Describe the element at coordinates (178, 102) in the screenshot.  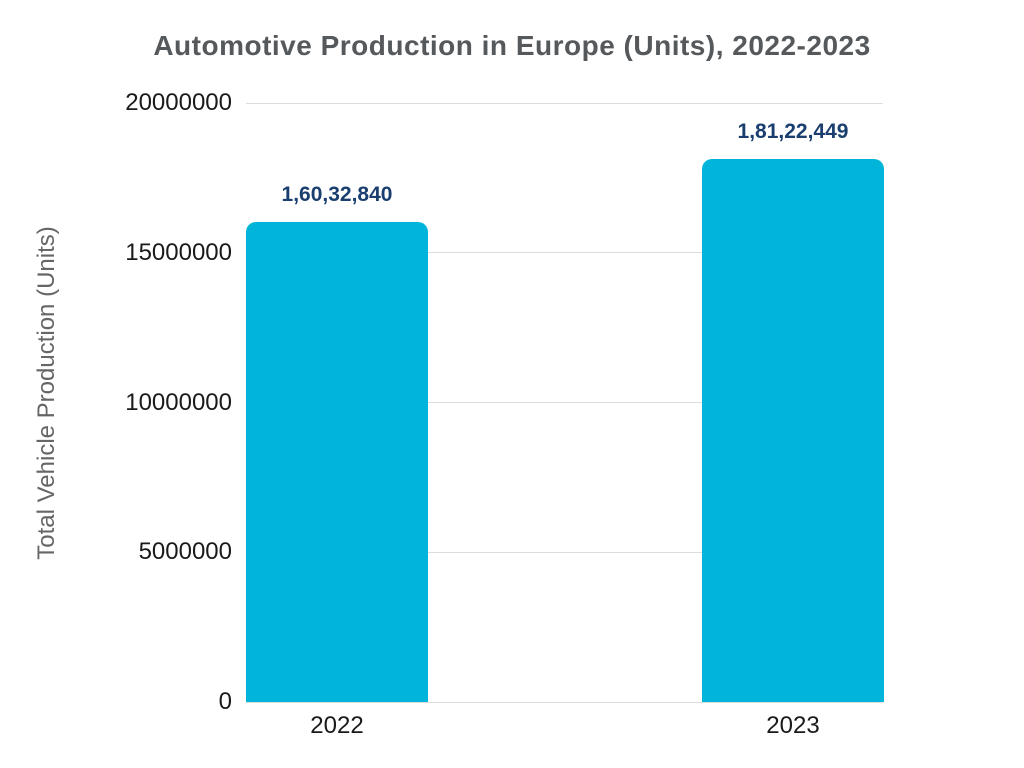
I see `y-tick-label: 20000000` at that location.